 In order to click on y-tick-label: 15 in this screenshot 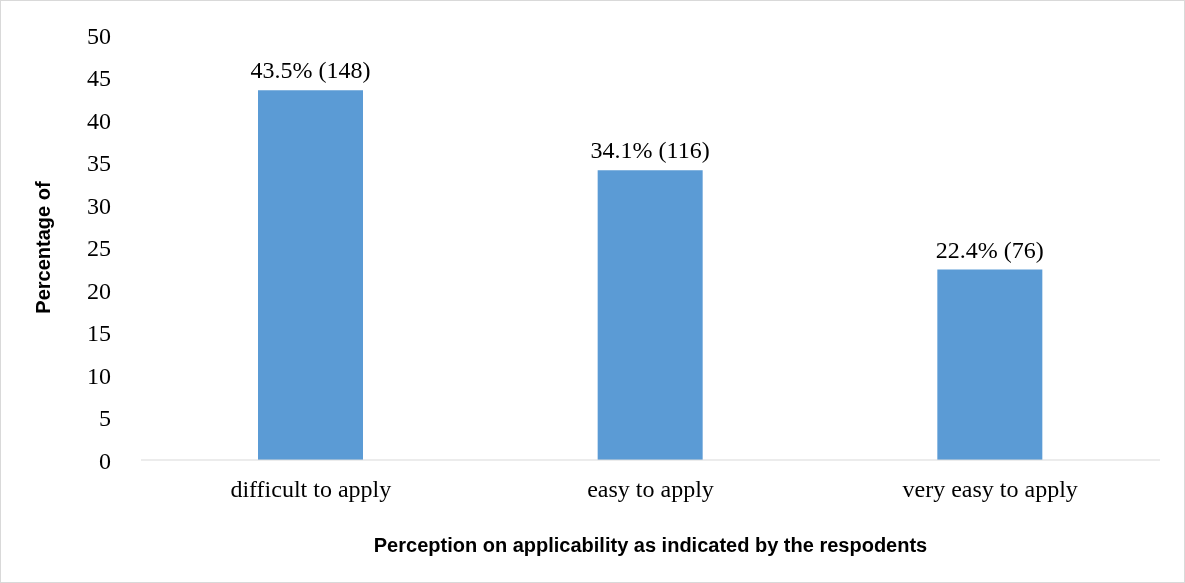, I will do `click(99, 333)`.